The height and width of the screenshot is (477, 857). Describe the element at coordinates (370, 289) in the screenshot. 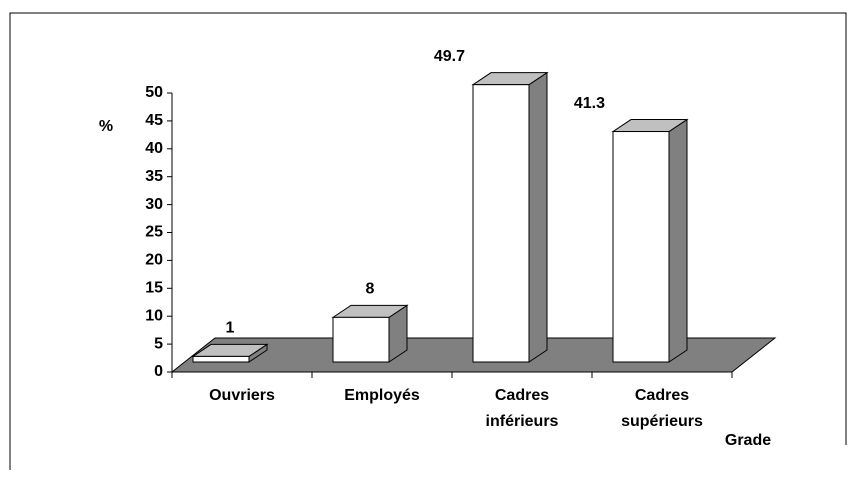

I see `value-label: 8` at that location.